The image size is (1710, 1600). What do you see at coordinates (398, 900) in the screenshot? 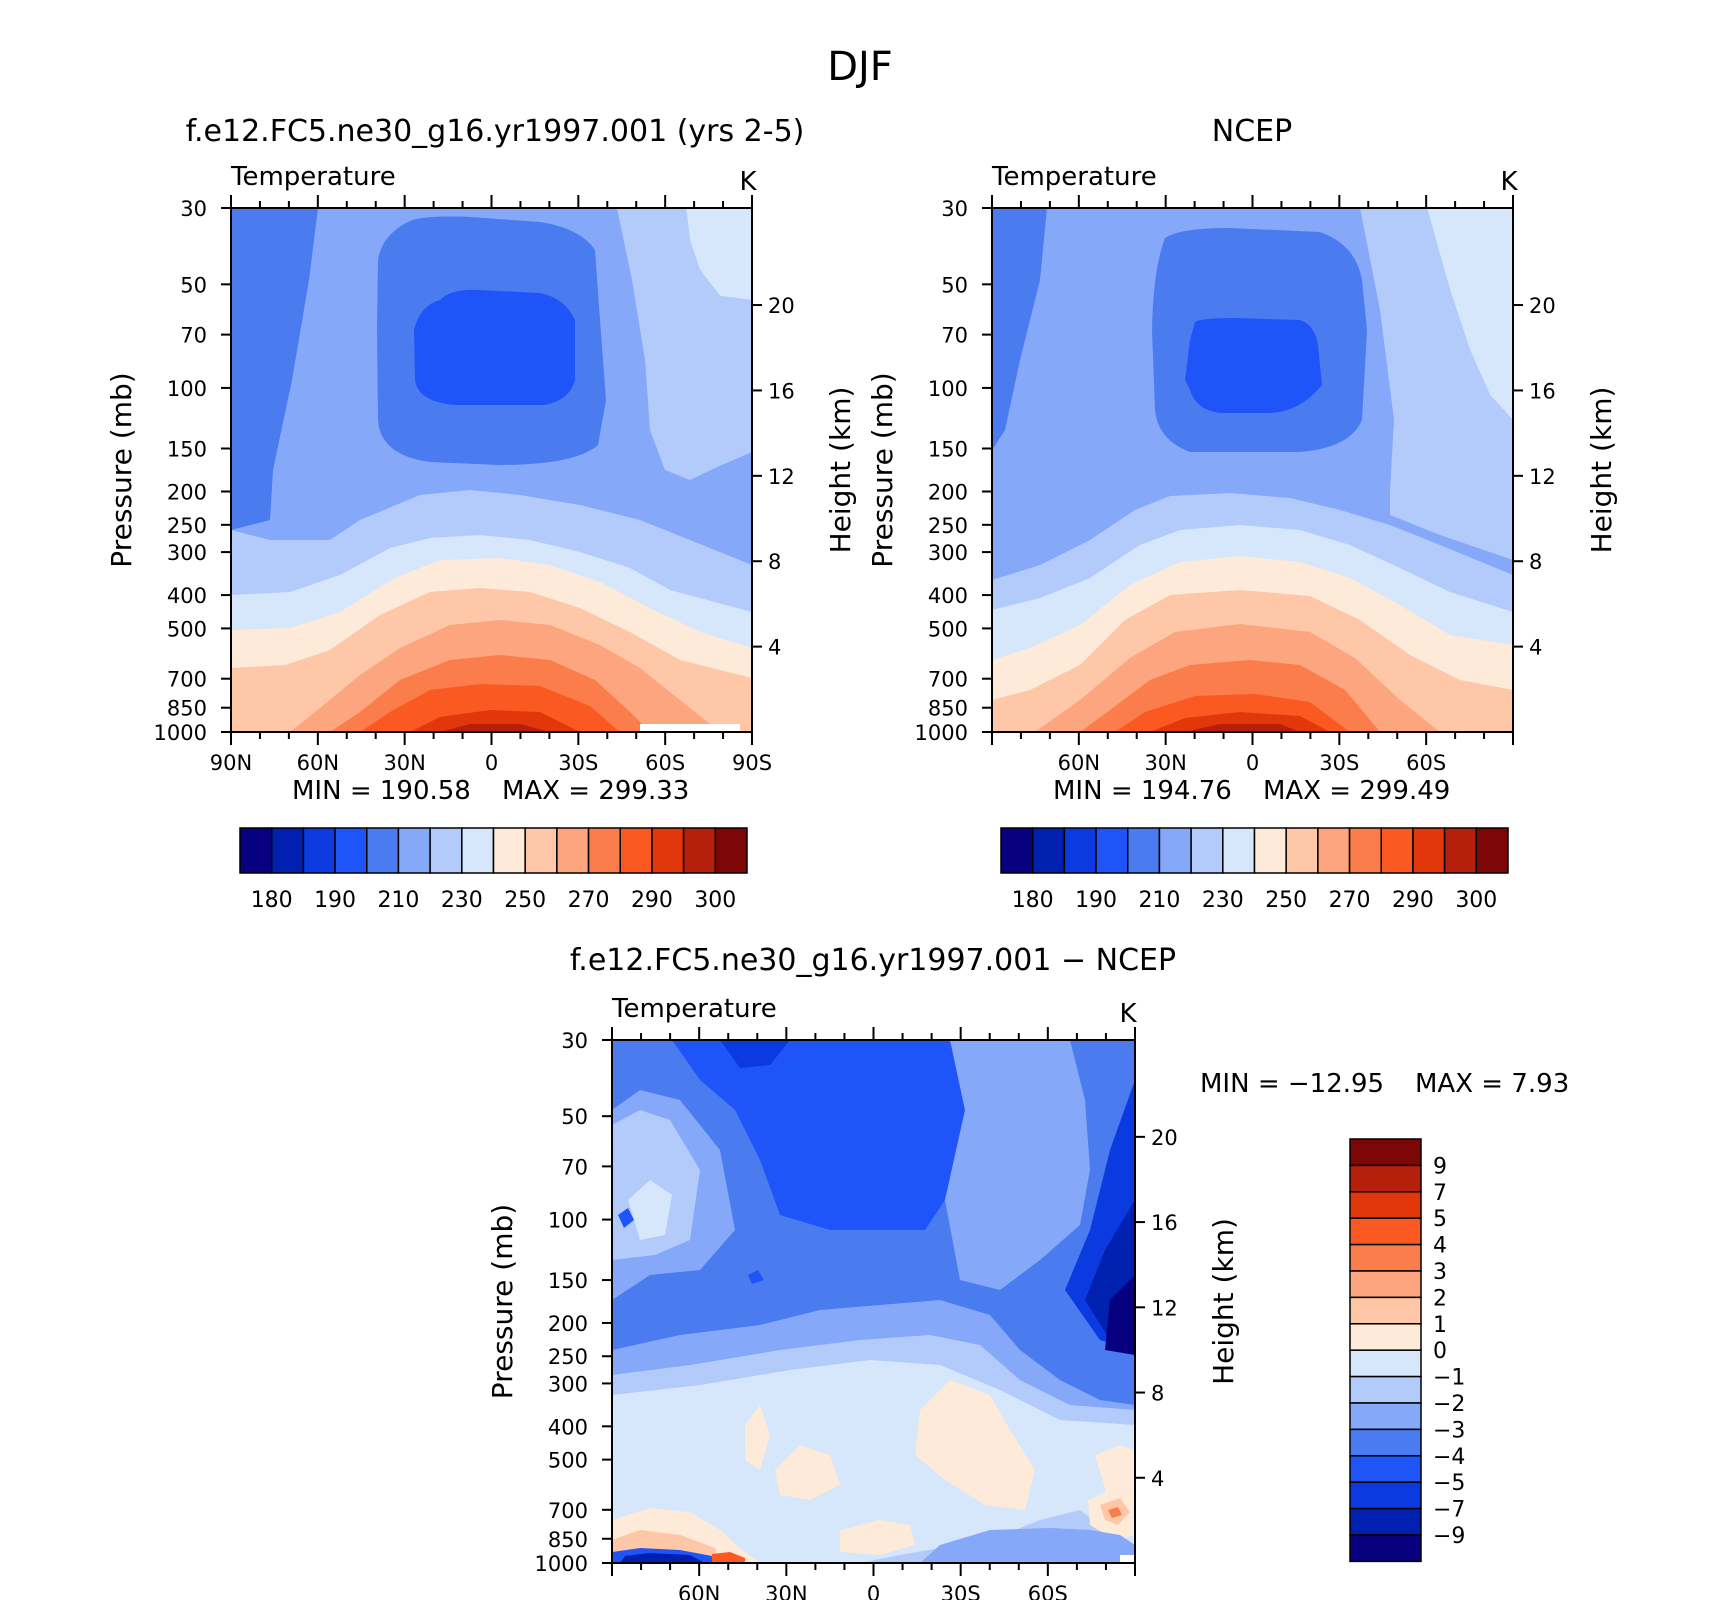
I see `colorbar-label: 210` at bounding box center [398, 900].